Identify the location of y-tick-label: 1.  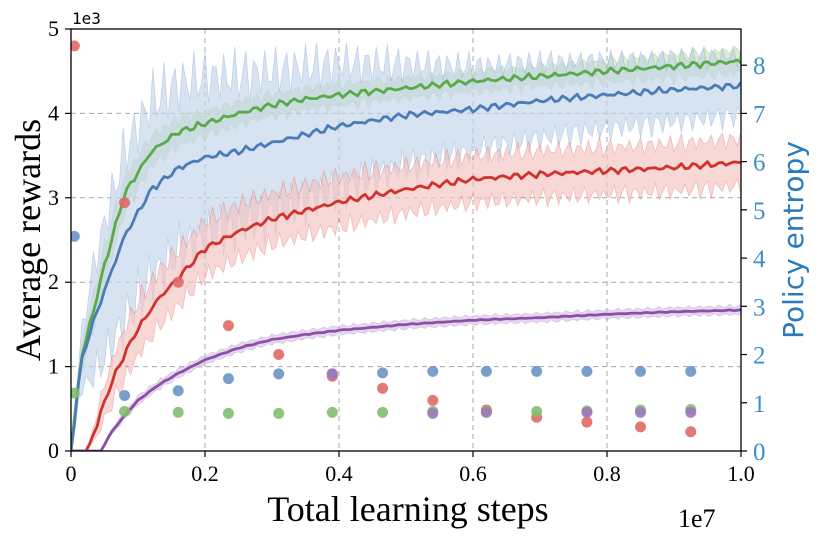
(53, 366).